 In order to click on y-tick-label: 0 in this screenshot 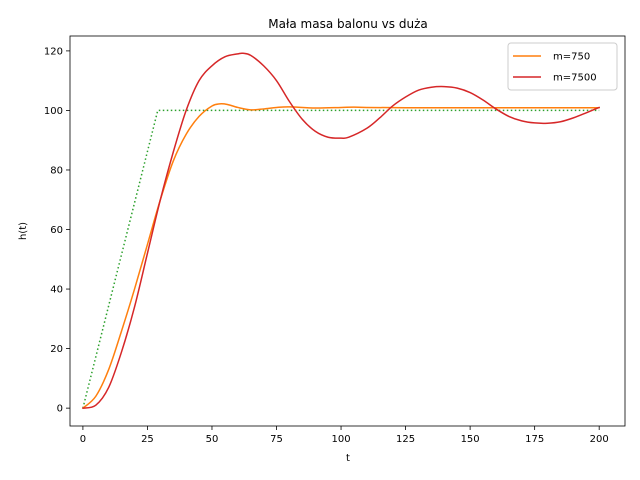, I will do `click(60, 409)`.